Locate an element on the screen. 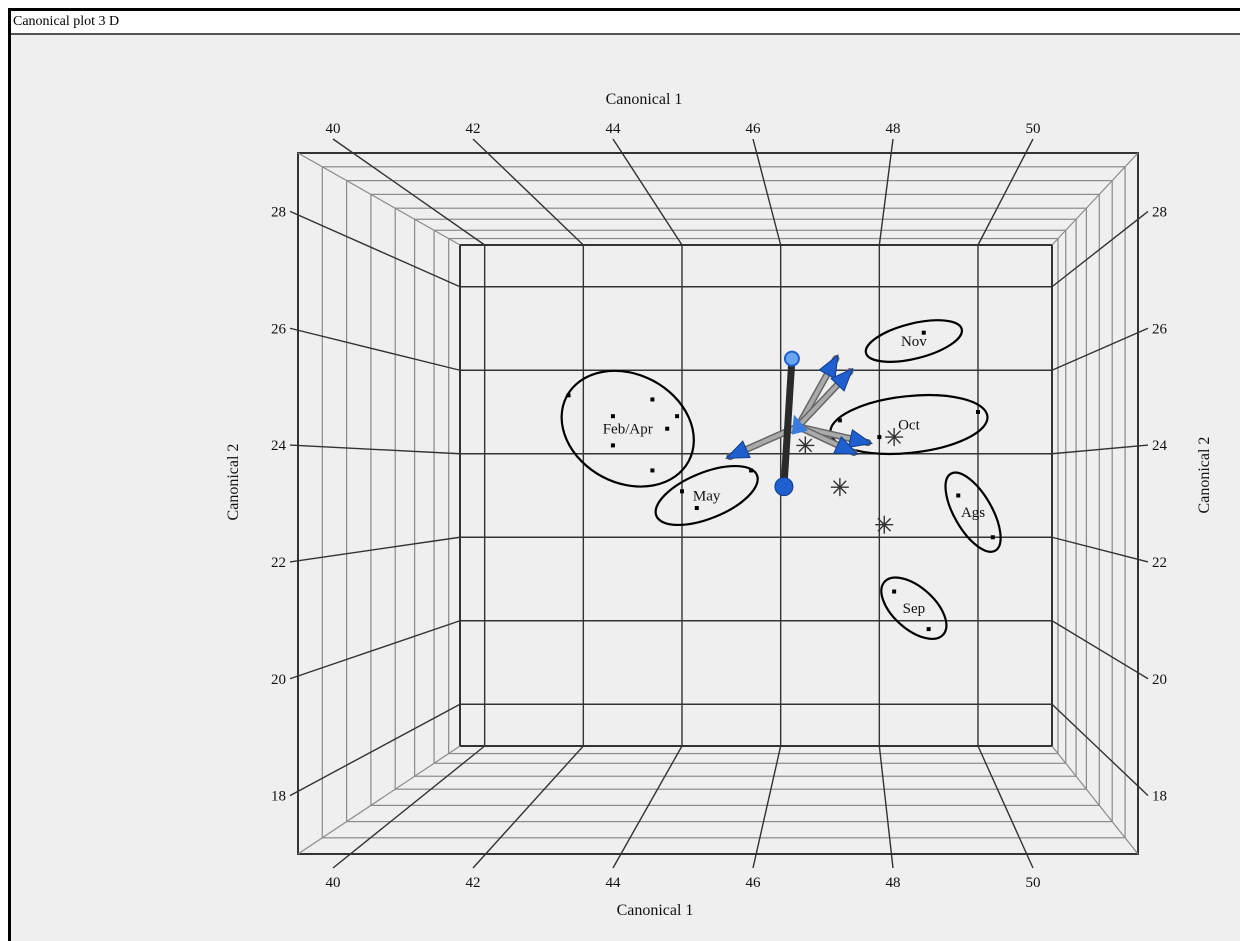 The image size is (1240, 941). group-label: Nov is located at coordinates (914, 342).